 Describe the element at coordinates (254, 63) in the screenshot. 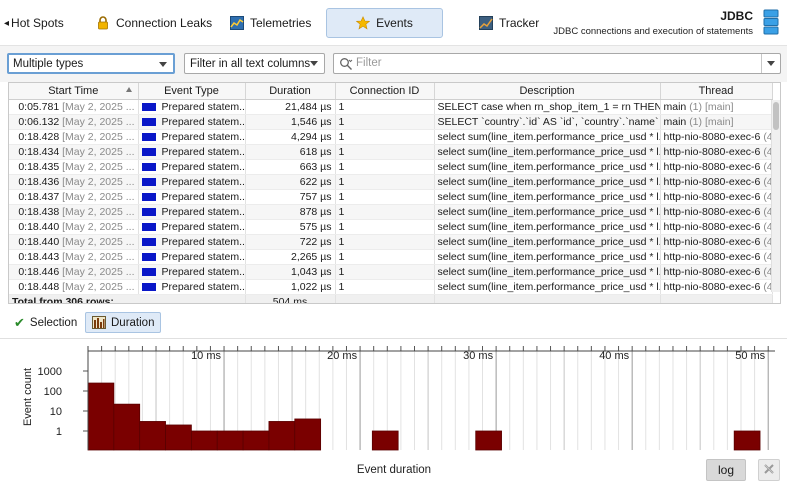

I see `text-column-filter-select: Filter in all text columns` at that location.